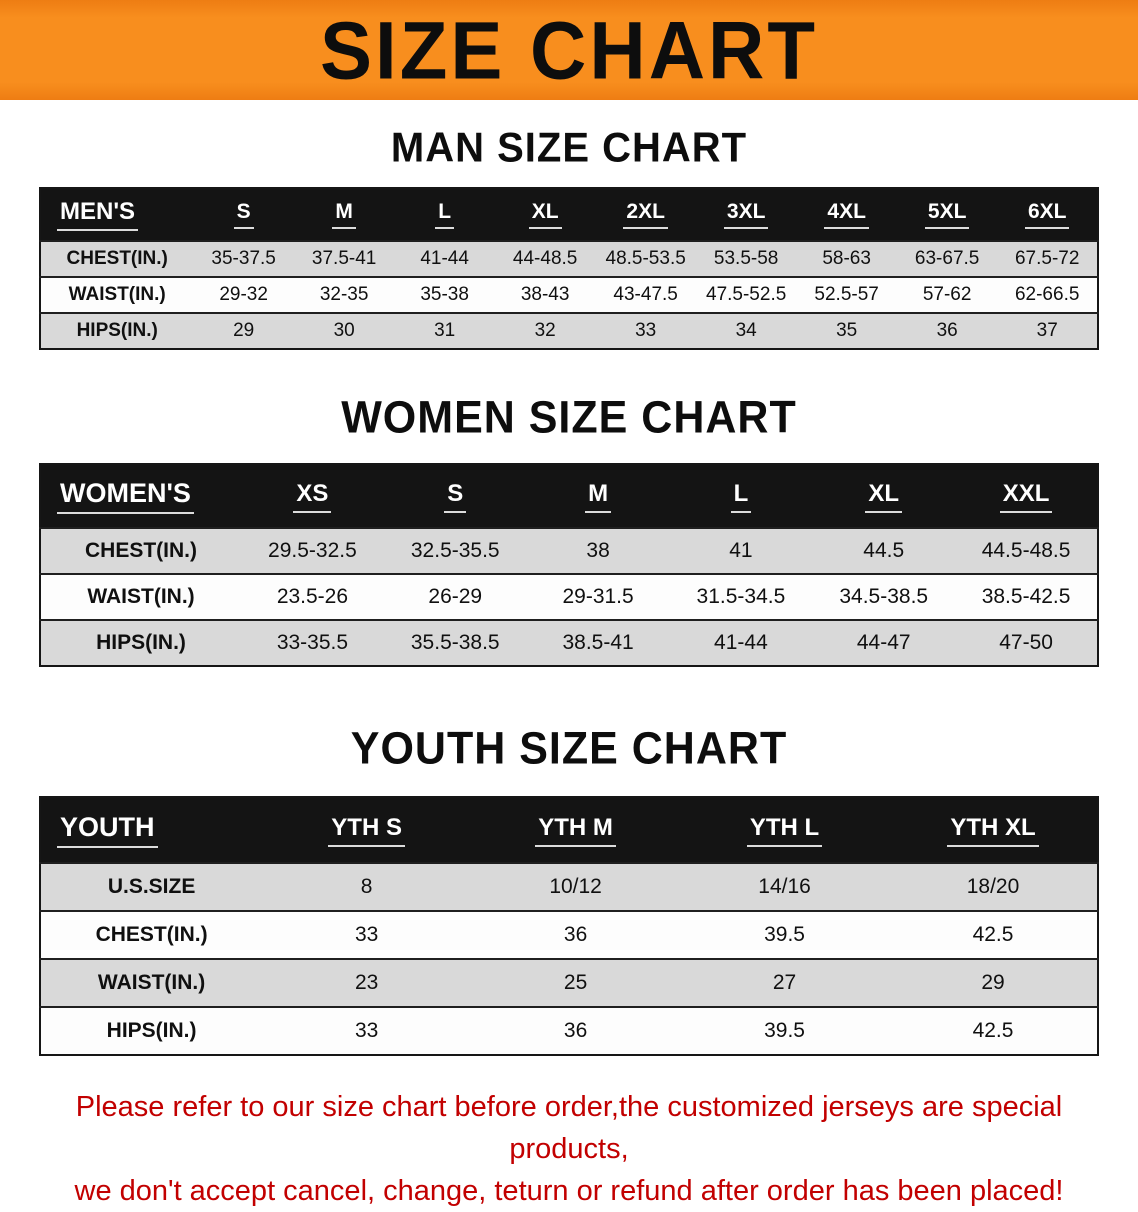  I want to click on measurement-value-cell: 30, so click(344, 330).